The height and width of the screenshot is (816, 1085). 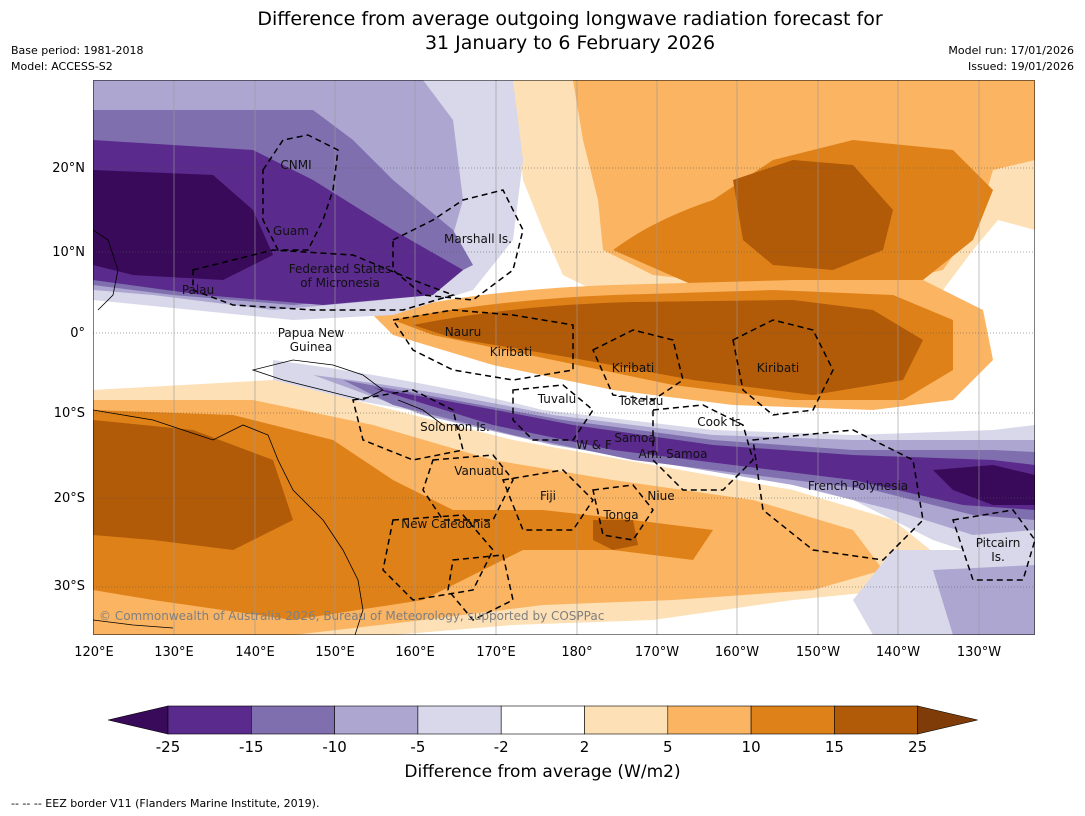 What do you see at coordinates (418, 747) in the screenshot?
I see `colorbar-tick-label: -5` at bounding box center [418, 747].